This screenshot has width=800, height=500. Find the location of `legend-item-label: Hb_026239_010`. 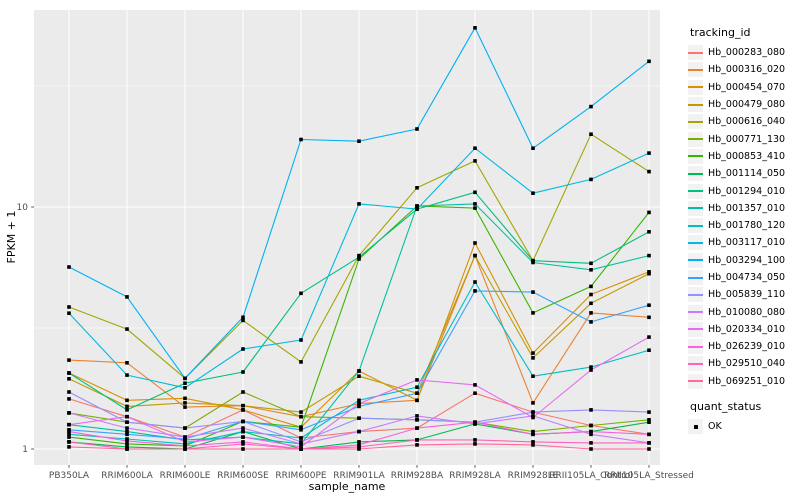

legend-item-label: Hb_026239_010 is located at coordinates (747, 347).